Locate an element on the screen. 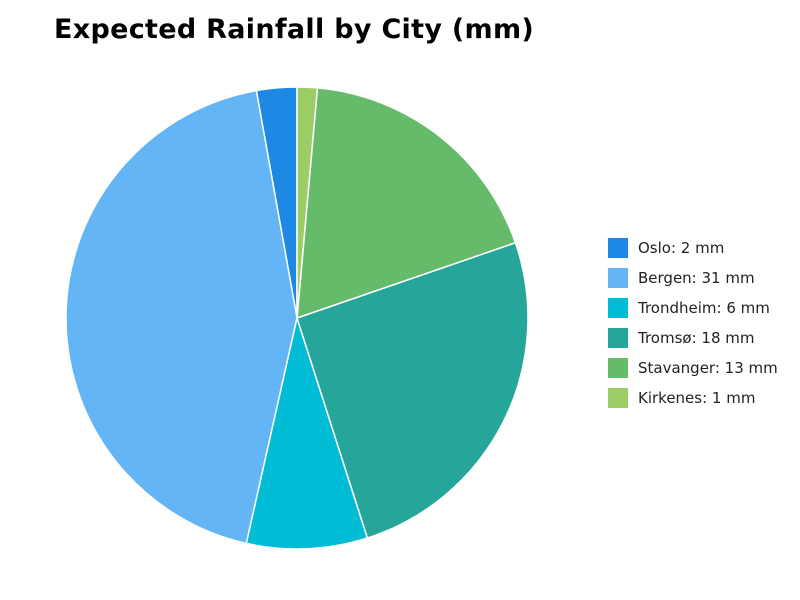 The width and height of the screenshot is (800, 600). pie-slice-kirkenes is located at coordinates (307, 202).